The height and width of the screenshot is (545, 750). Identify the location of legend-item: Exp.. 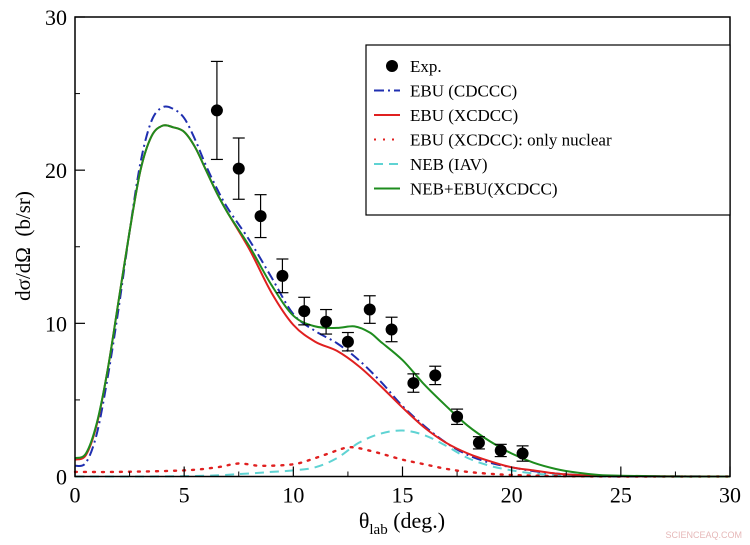
(414, 66).